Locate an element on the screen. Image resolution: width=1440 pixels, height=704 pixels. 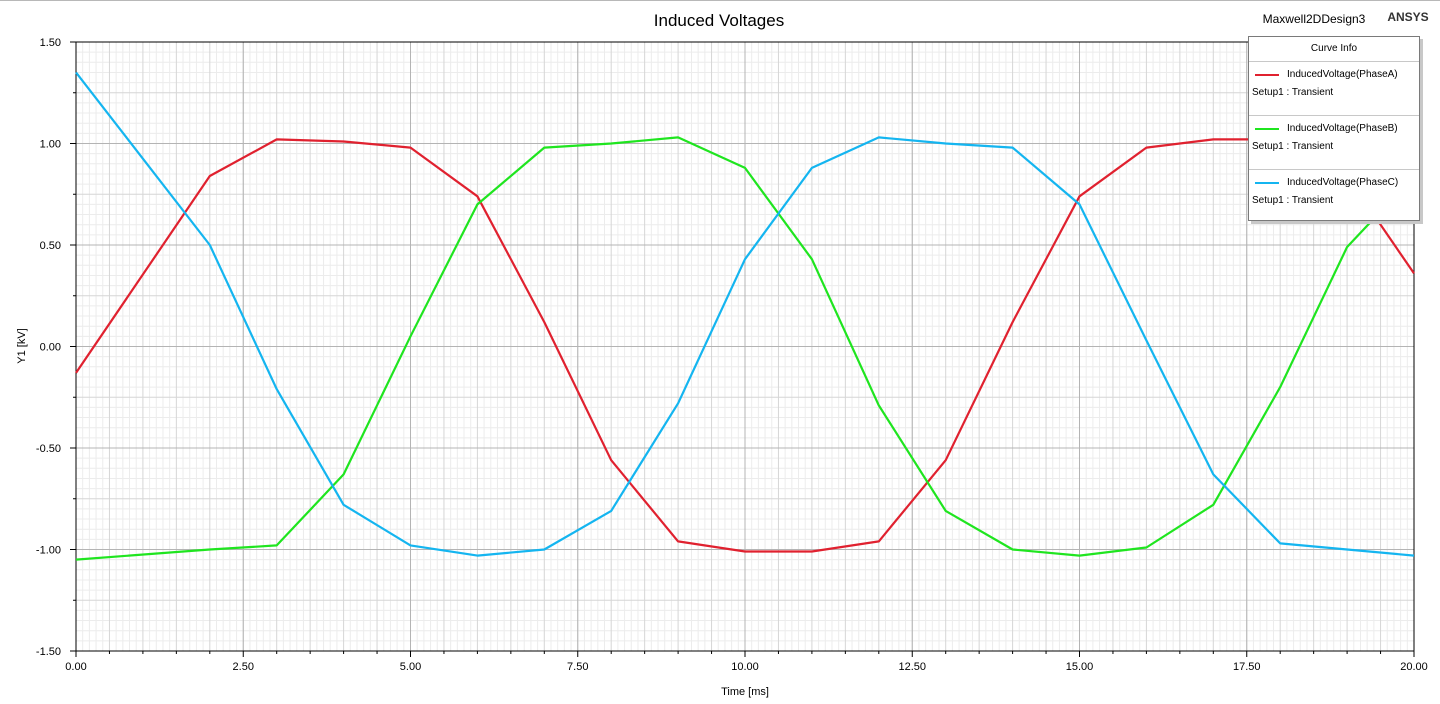
legend-swatch-phase-a is located at coordinates (1267, 75).